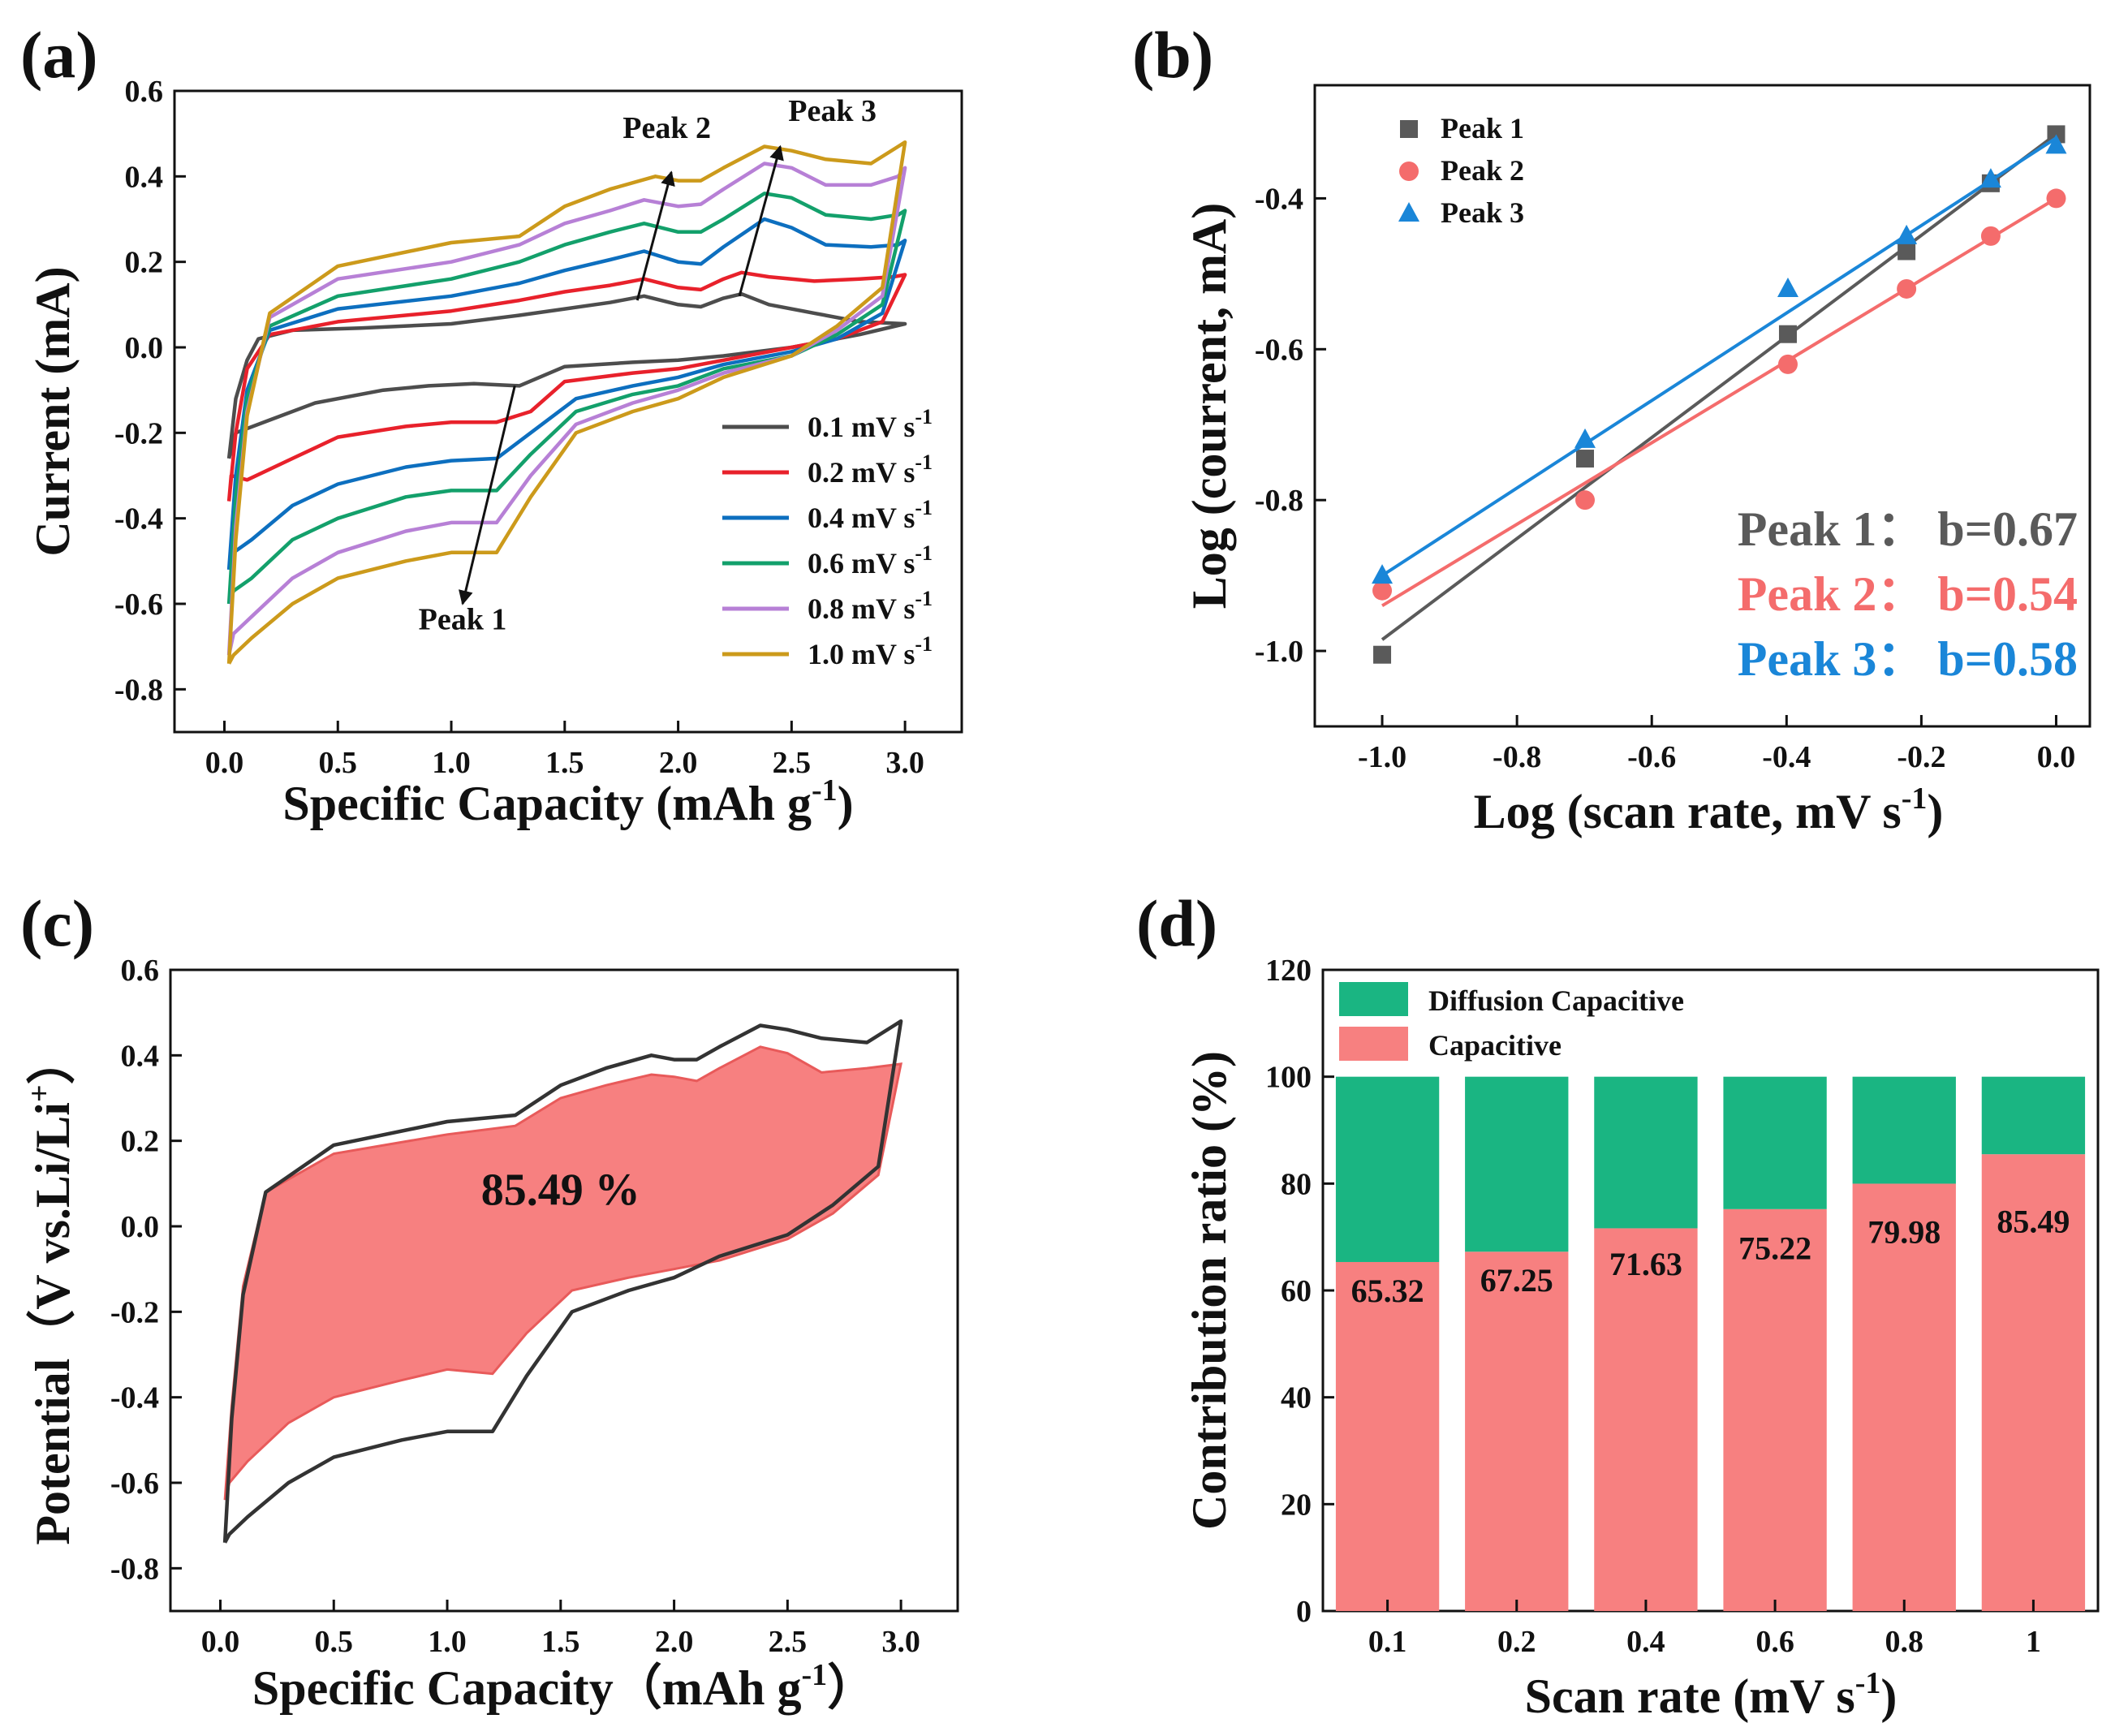 This screenshot has width=2128, height=1736. What do you see at coordinates (57, 923) in the screenshot?
I see `panel-label-c: (c)` at bounding box center [57, 923].